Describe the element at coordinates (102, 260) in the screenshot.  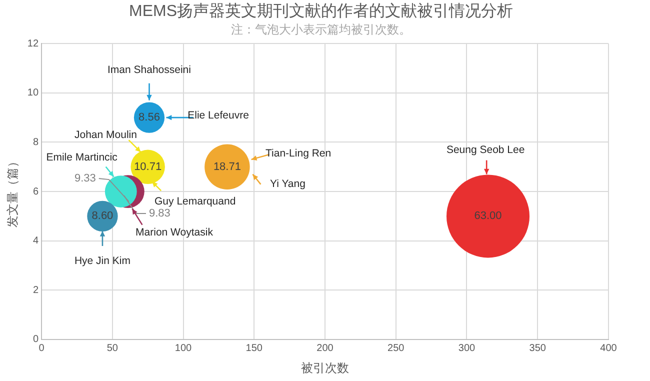
I see `annotation: Hye Jin Kim` at that location.